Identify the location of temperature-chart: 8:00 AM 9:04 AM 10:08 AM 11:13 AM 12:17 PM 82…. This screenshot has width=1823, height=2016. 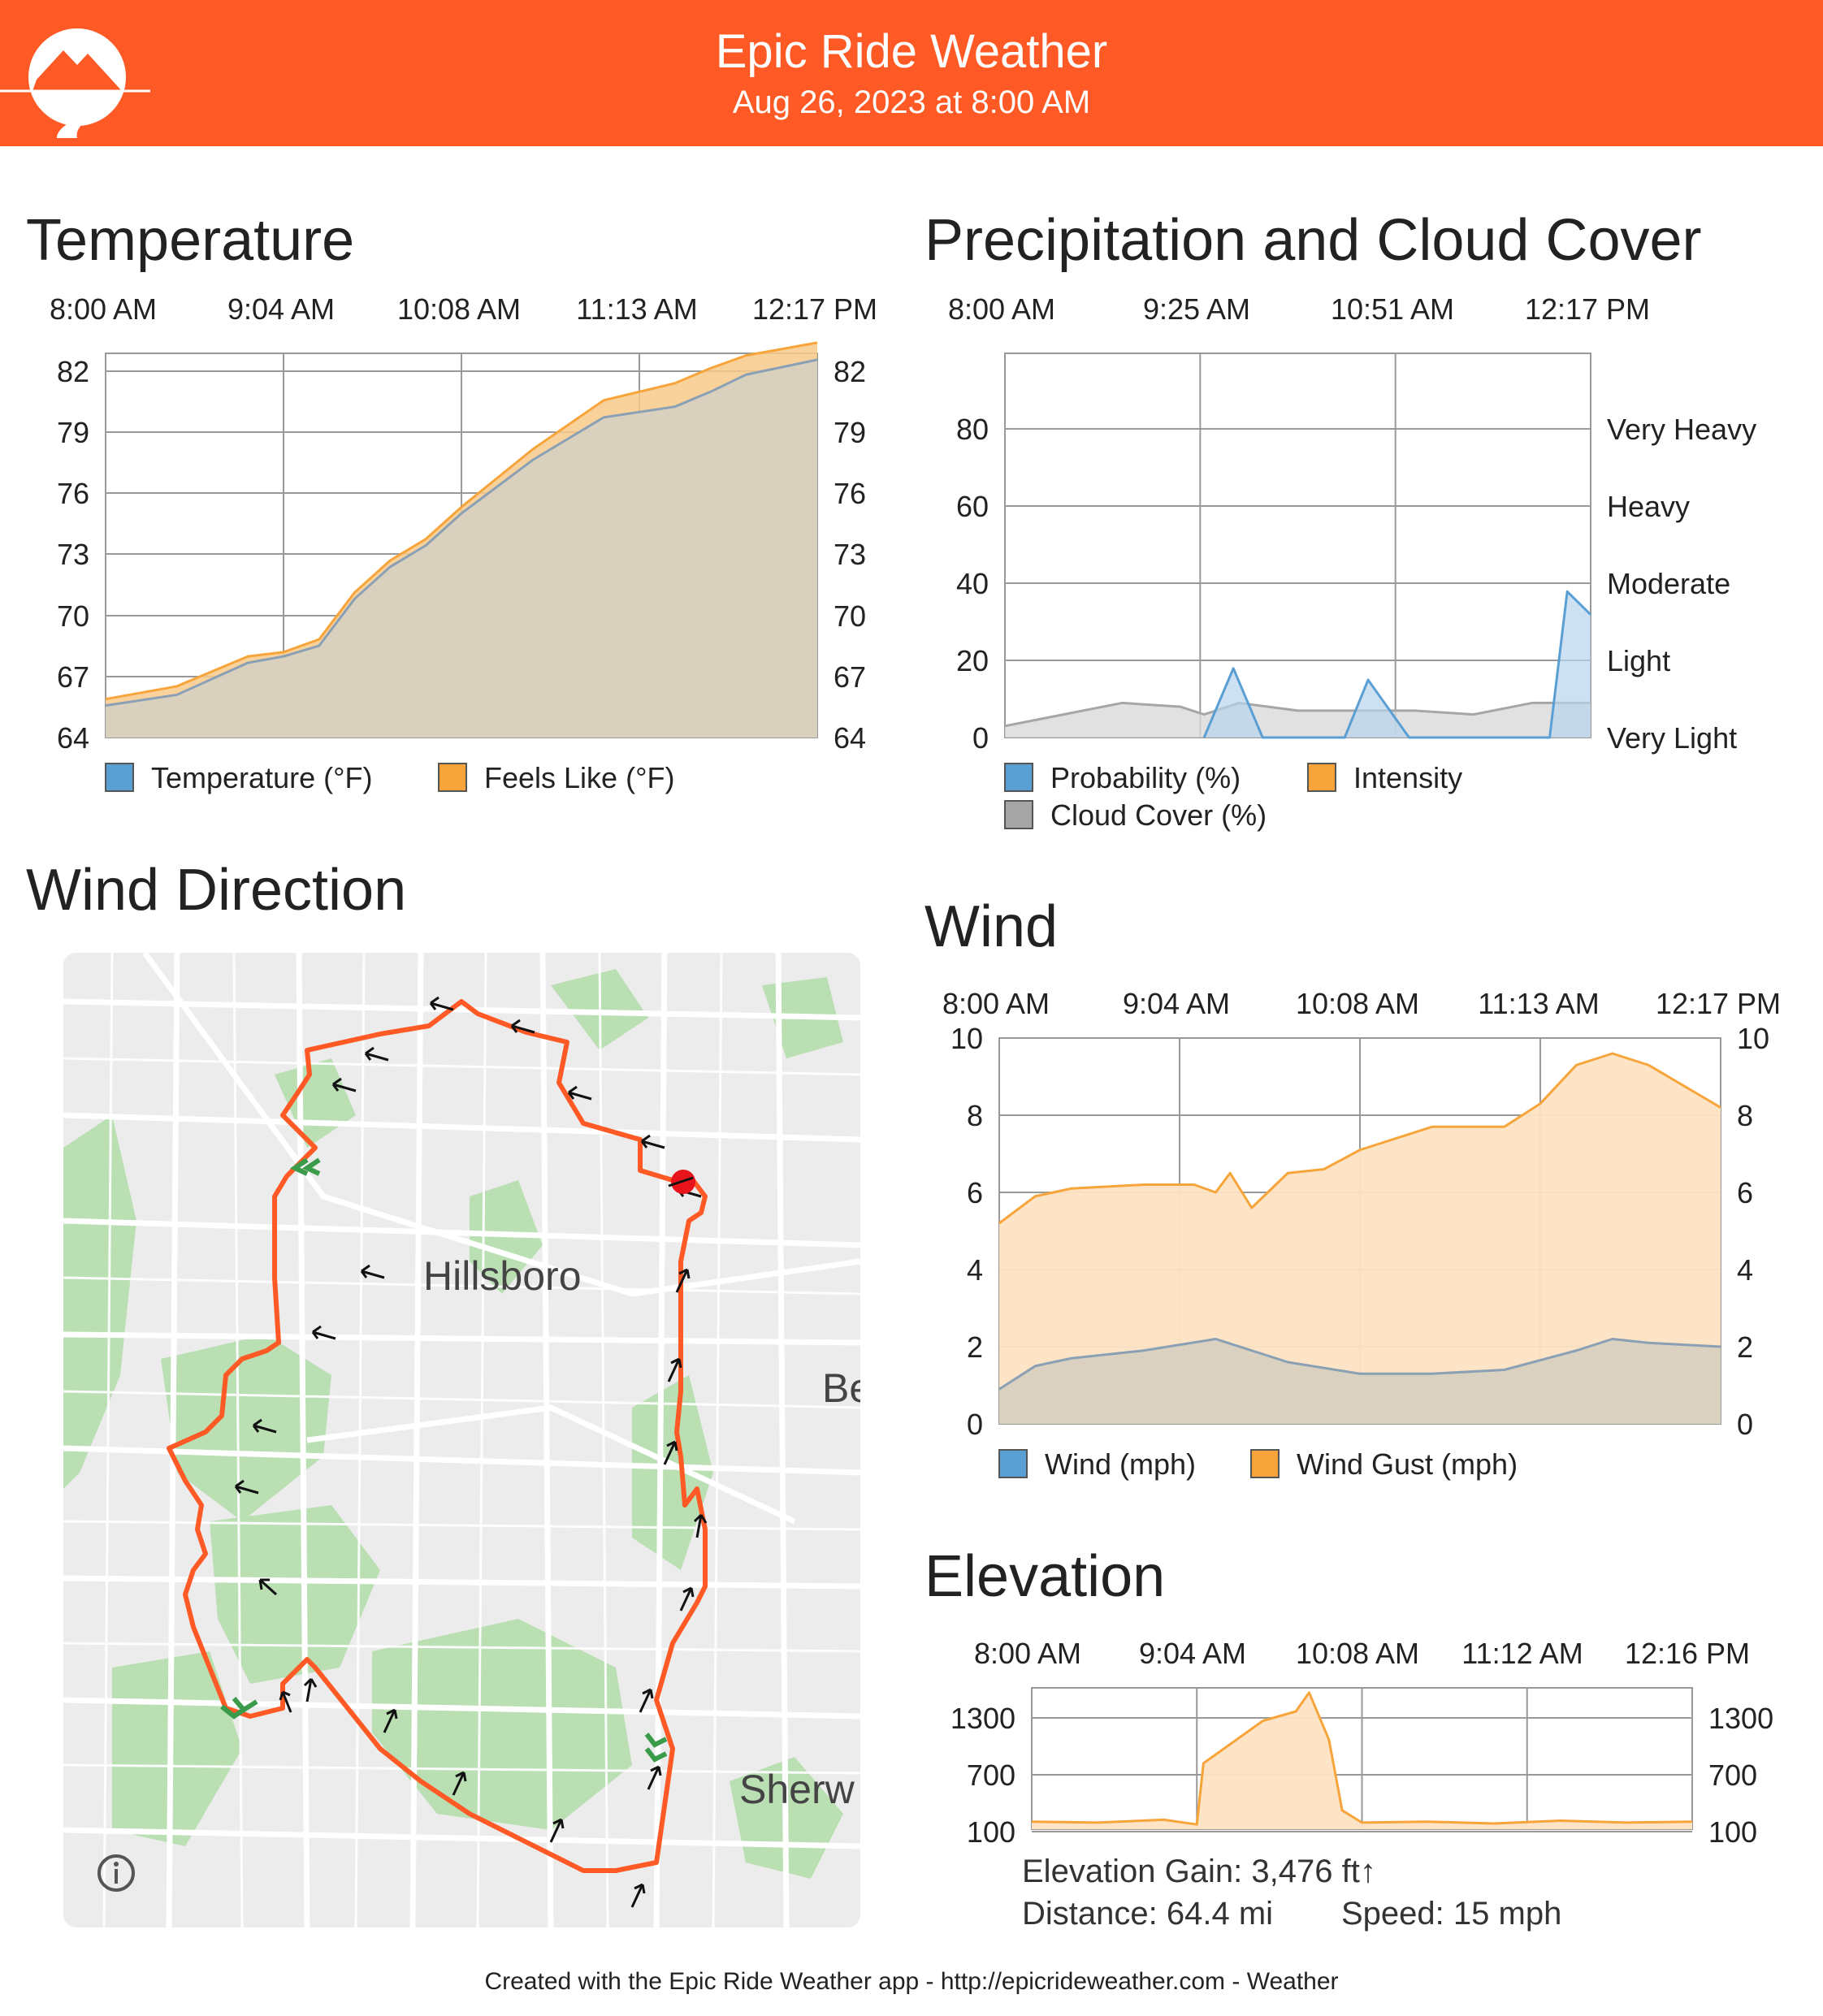
(463, 552).